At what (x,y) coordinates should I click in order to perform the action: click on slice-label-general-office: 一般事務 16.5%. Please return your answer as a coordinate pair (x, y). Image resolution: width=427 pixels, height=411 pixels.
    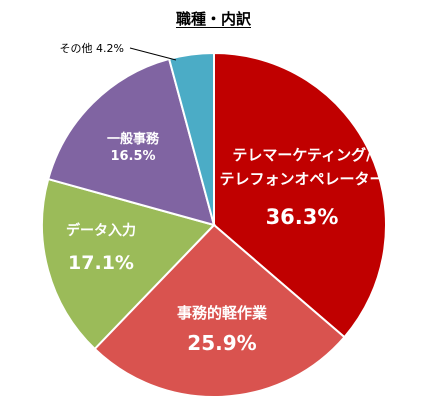
    Looking at the image, I should click on (133, 147).